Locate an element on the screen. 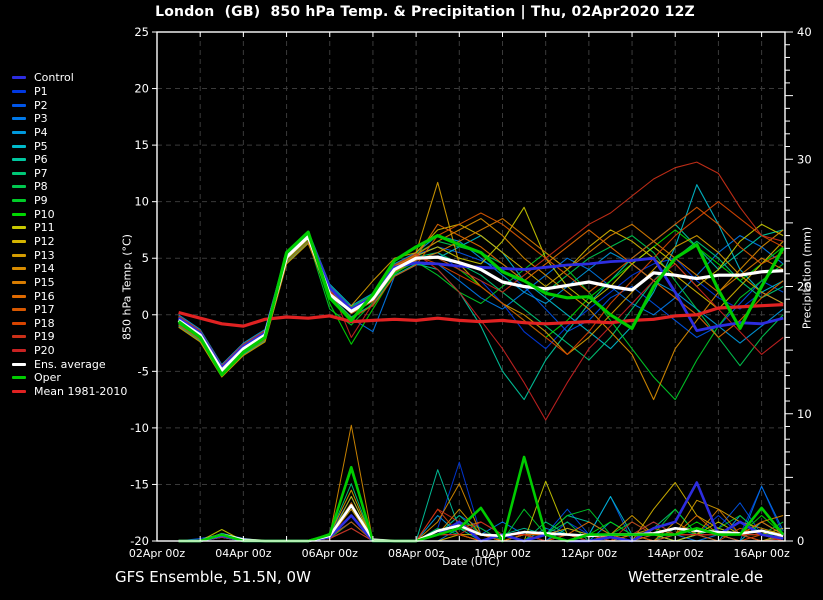  legend-label: P7 is located at coordinates (41, 173).